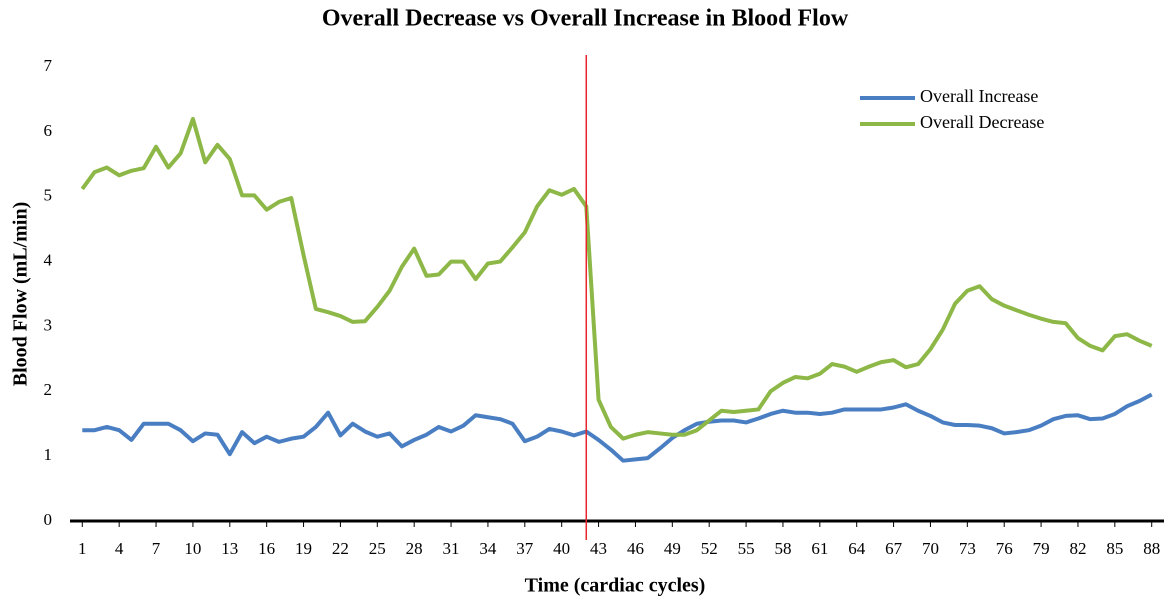  What do you see at coordinates (967, 548) in the screenshot?
I see `x-tick-label: 73` at bounding box center [967, 548].